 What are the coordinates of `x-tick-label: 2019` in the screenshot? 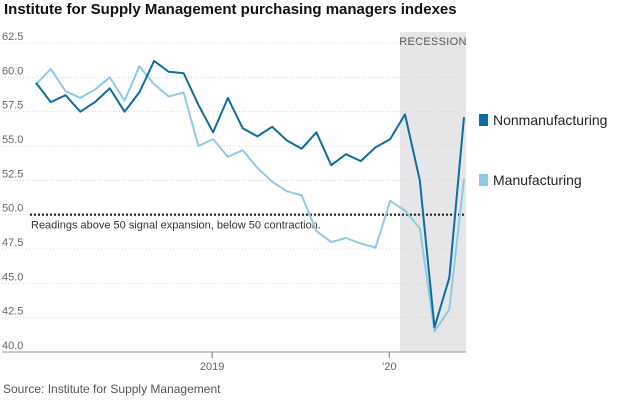 It's located at (212, 367).